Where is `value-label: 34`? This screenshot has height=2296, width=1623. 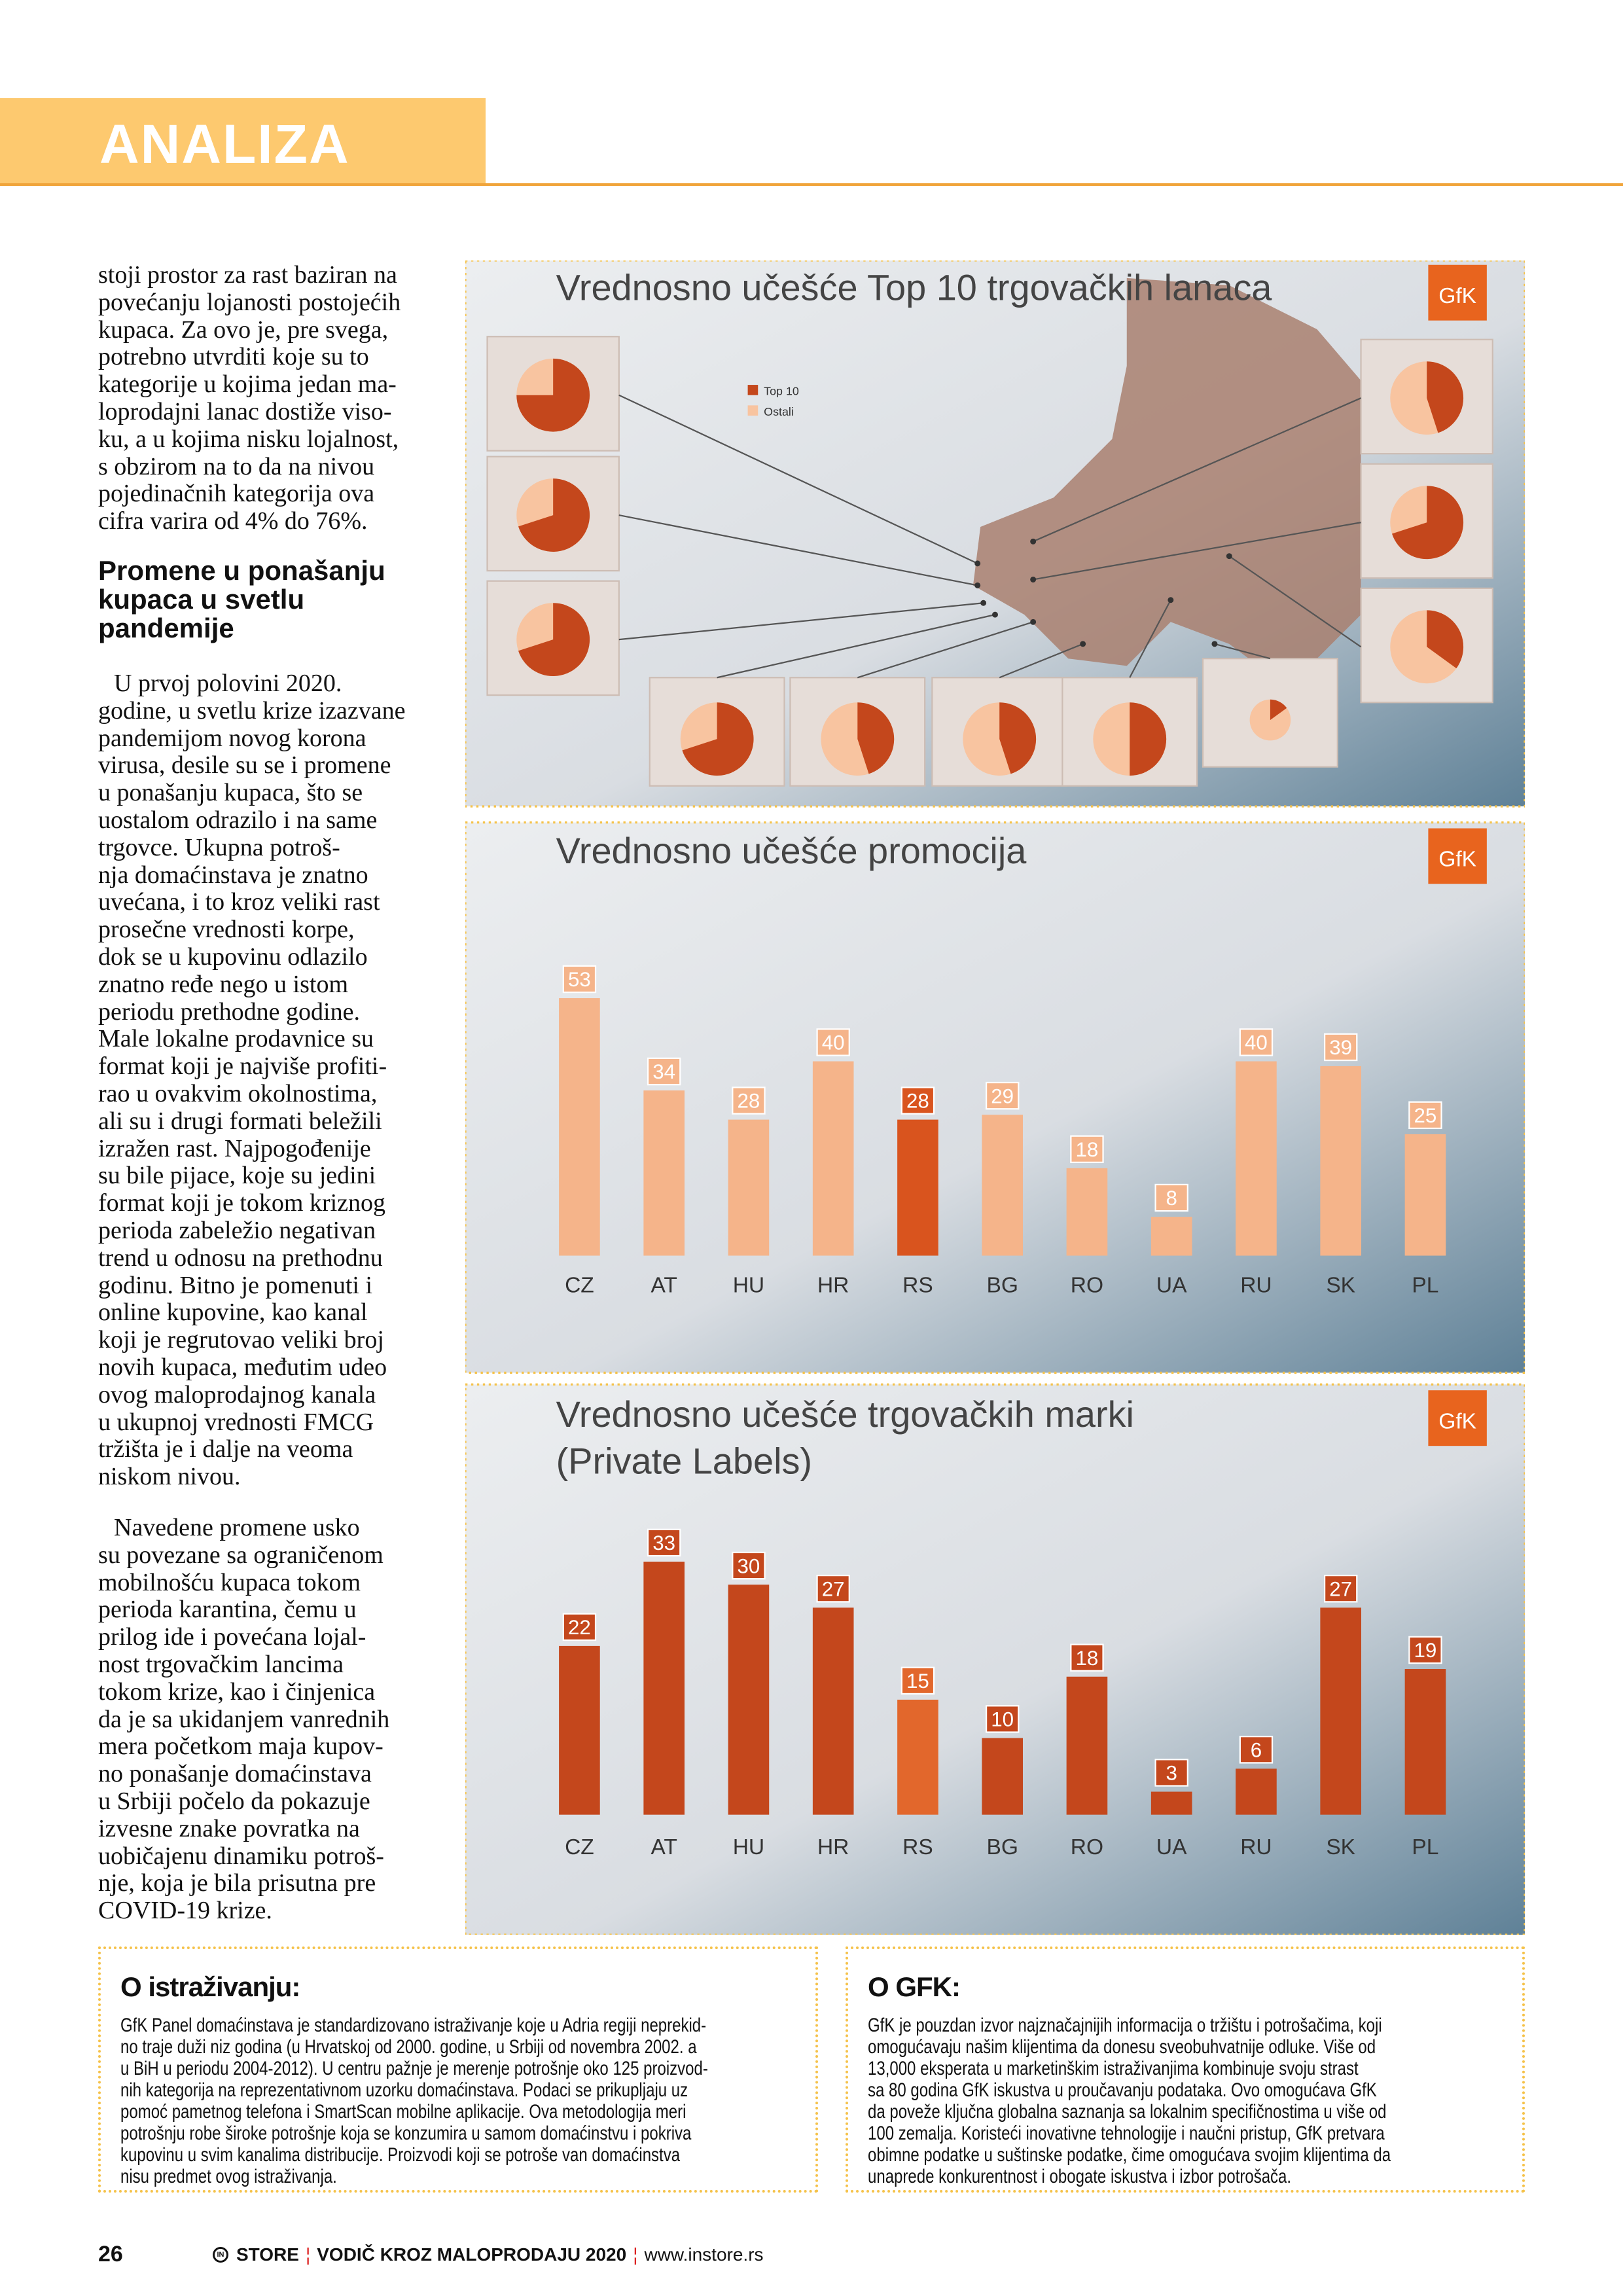 value-label: 34 is located at coordinates (663, 1071).